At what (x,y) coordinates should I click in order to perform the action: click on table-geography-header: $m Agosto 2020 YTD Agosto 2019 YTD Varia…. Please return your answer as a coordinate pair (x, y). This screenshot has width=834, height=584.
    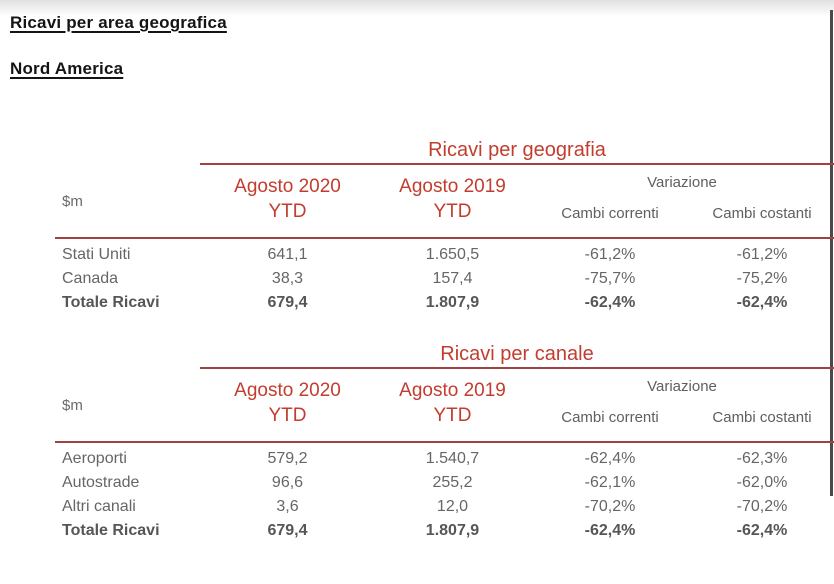
    Looking at the image, I should click on (444, 202).